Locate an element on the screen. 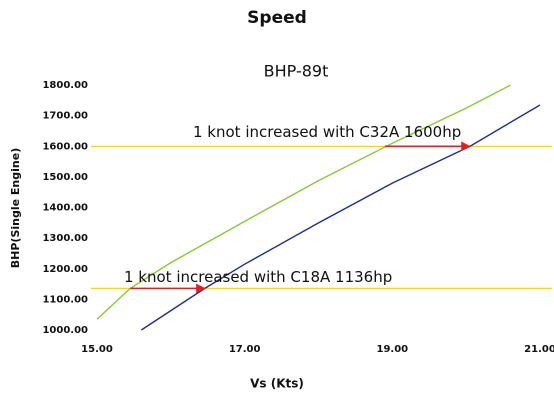  annotation-text: 1 knot increased with C18A 1136hp is located at coordinates (258, 277).